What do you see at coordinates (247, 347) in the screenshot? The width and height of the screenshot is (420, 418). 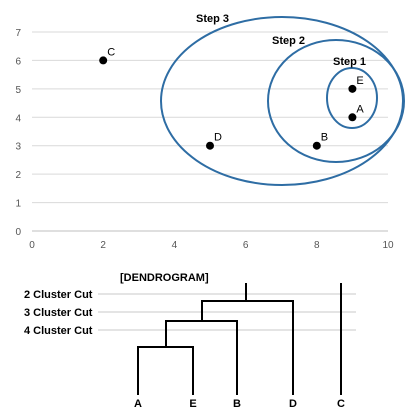 I see `merge-aeb-d` at bounding box center [247, 347].